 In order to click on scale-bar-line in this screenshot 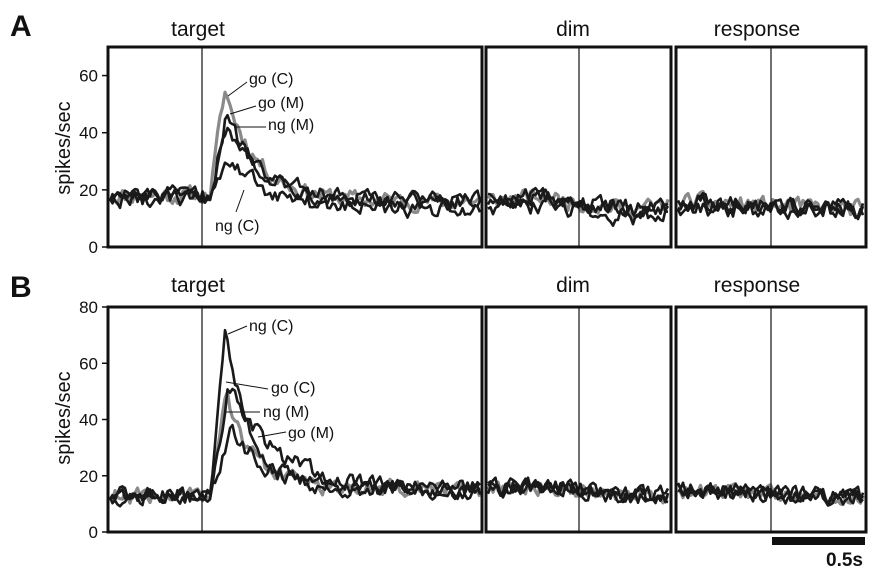, I will do `click(818, 541)`.